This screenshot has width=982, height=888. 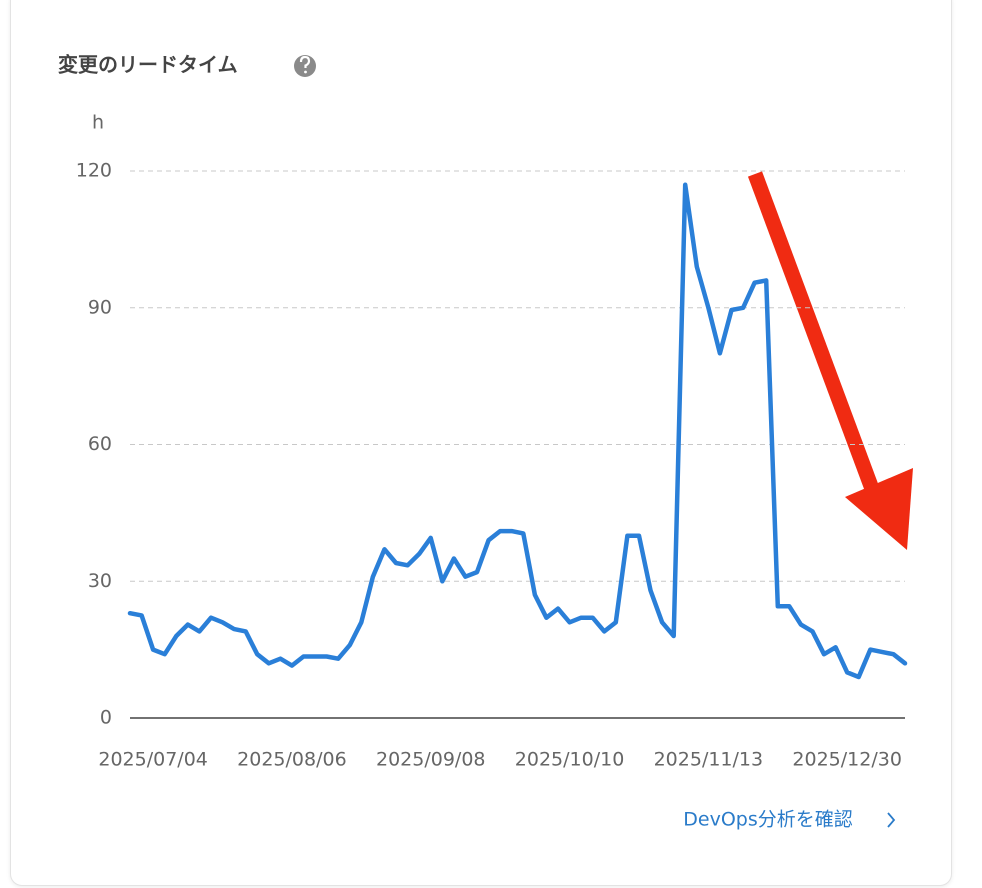 What do you see at coordinates (767, 820) in the screenshot?
I see `devops-link: DevOps分析を確認` at bounding box center [767, 820].